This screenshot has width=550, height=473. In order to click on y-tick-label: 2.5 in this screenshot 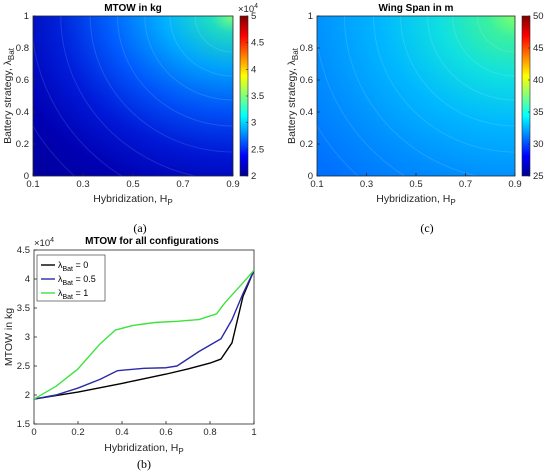, I will do `click(23, 366)`.